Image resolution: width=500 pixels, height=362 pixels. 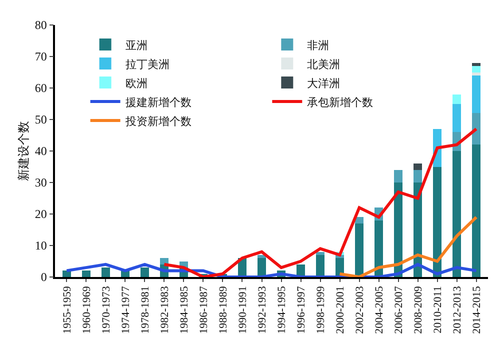 I want to click on legend-label: 援建新增个数, so click(x=158, y=102).